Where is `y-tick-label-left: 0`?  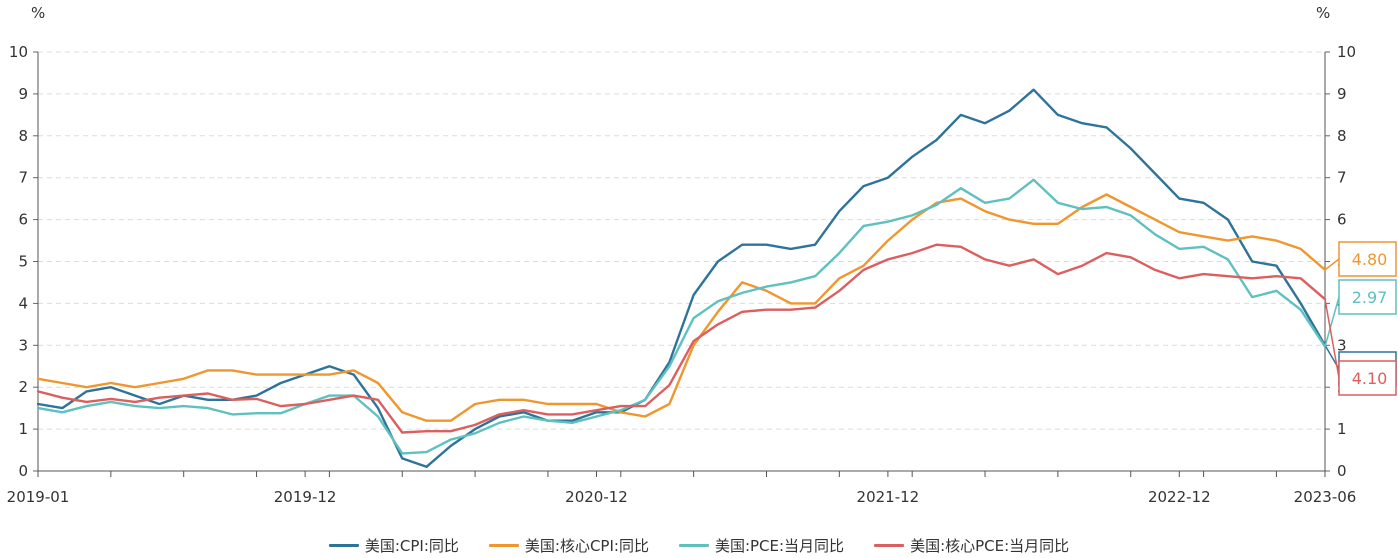
y-tick-label-left: 0 is located at coordinates (23, 471).